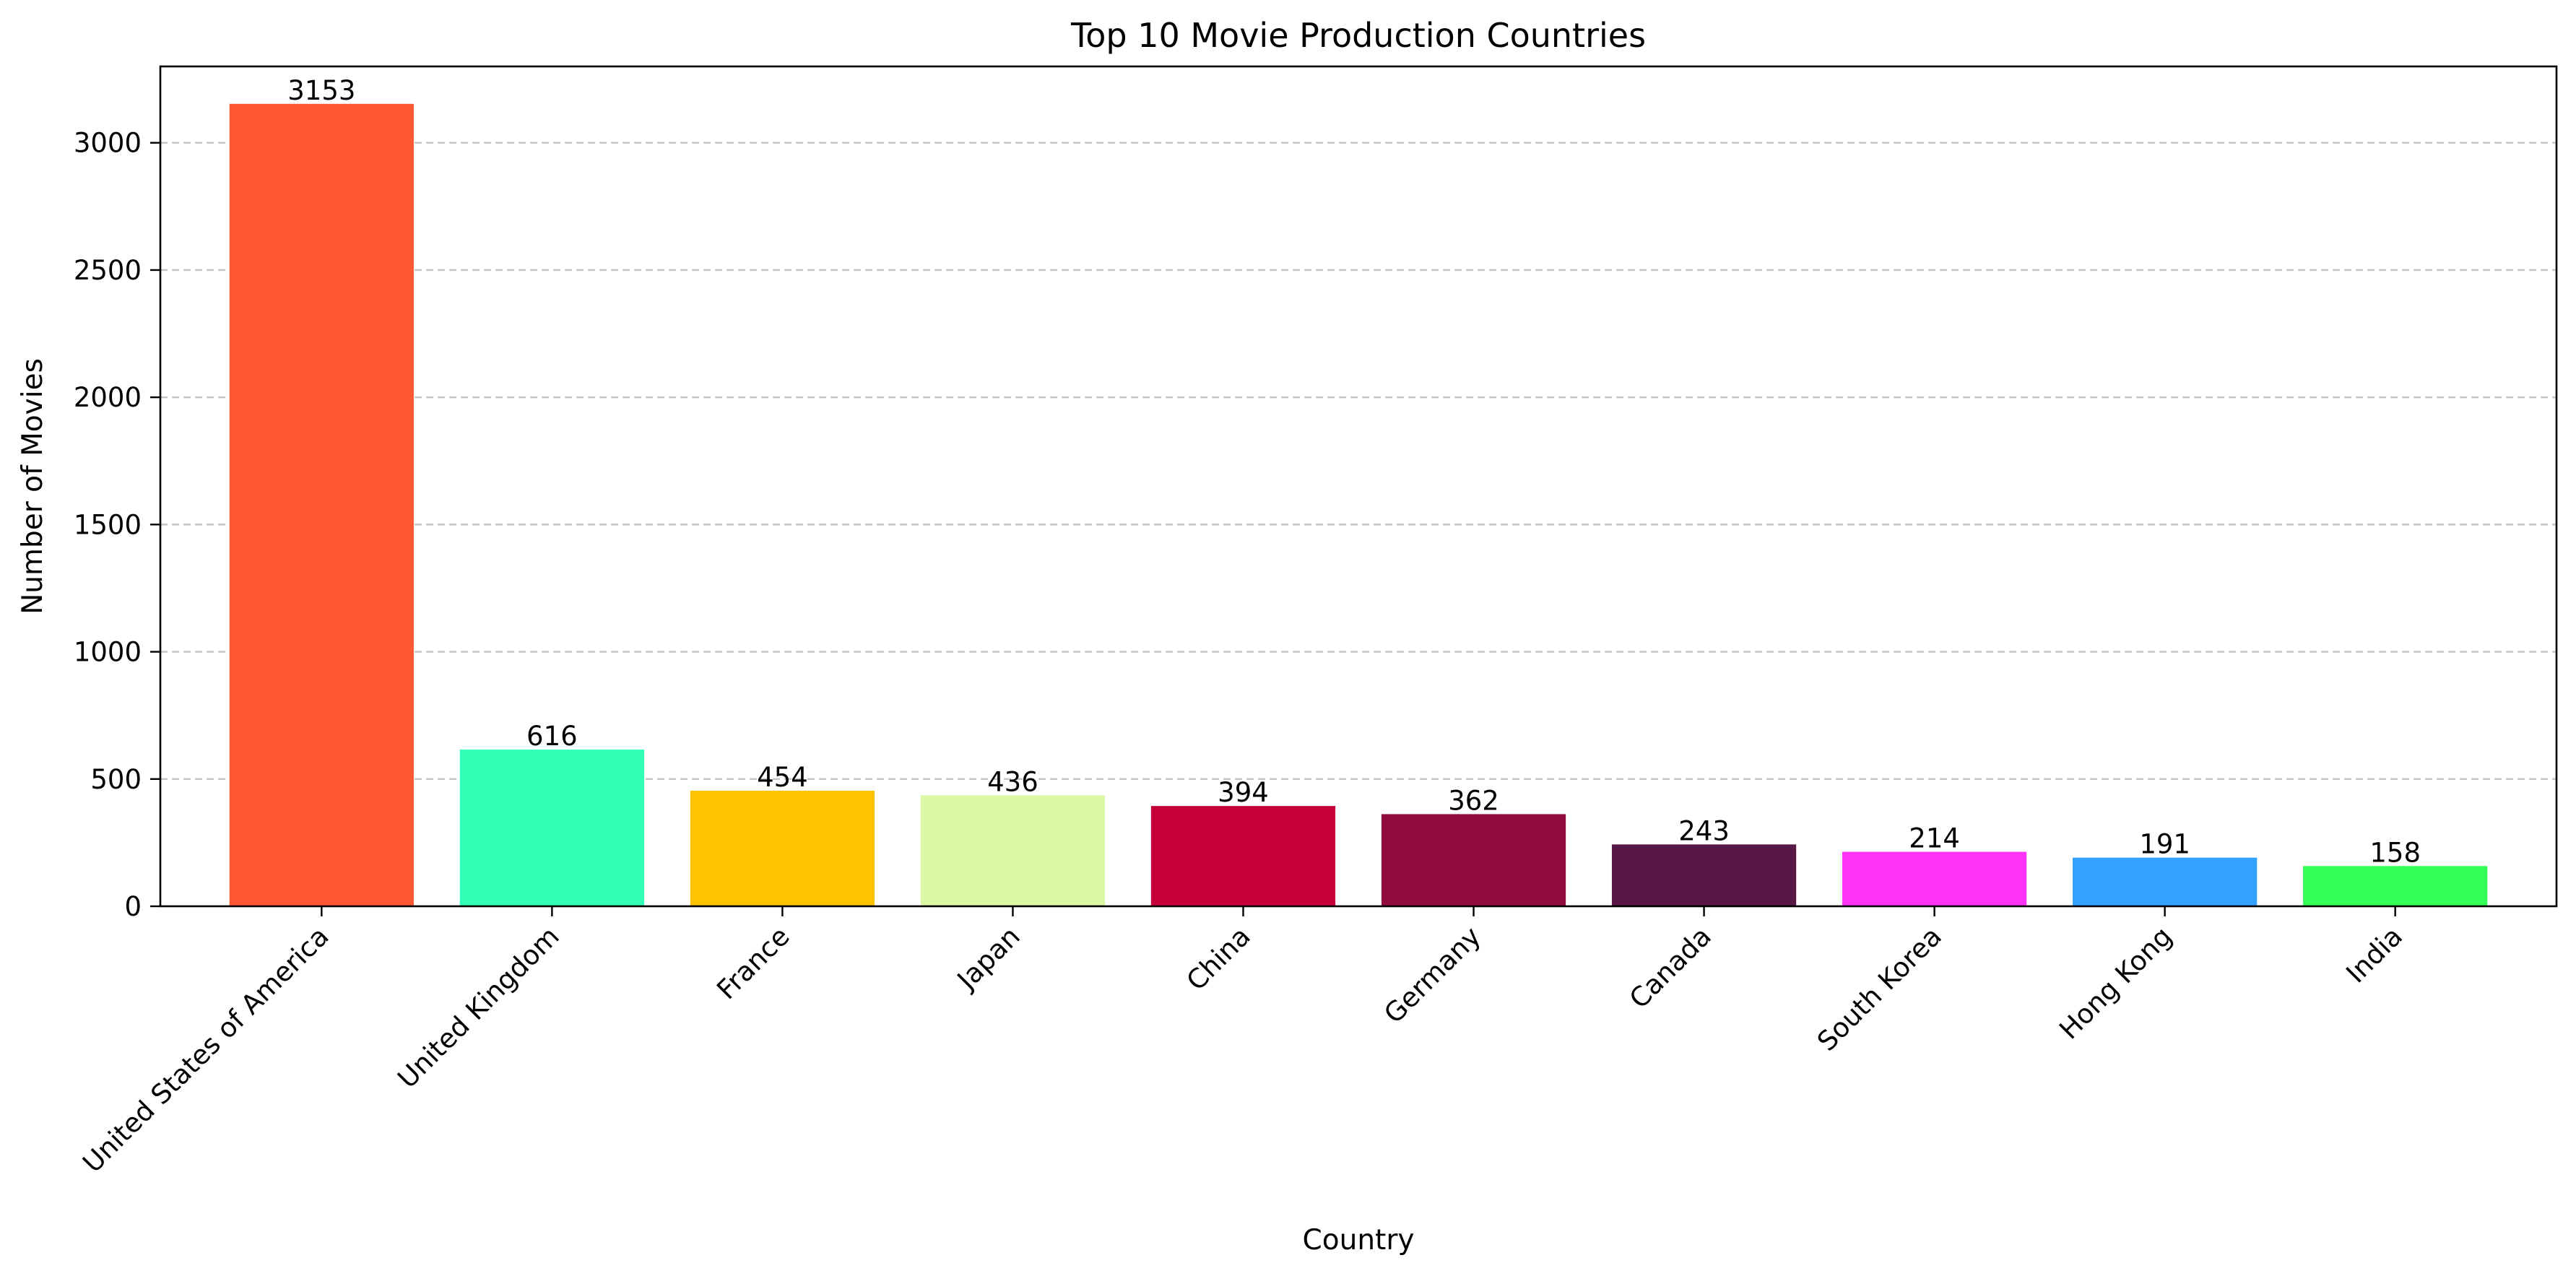 This screenshot has height=1276, width=2576. Describe the element at coordinates (321, 90) in the screenshot. I see `bar-value-label: 3153` at that location.